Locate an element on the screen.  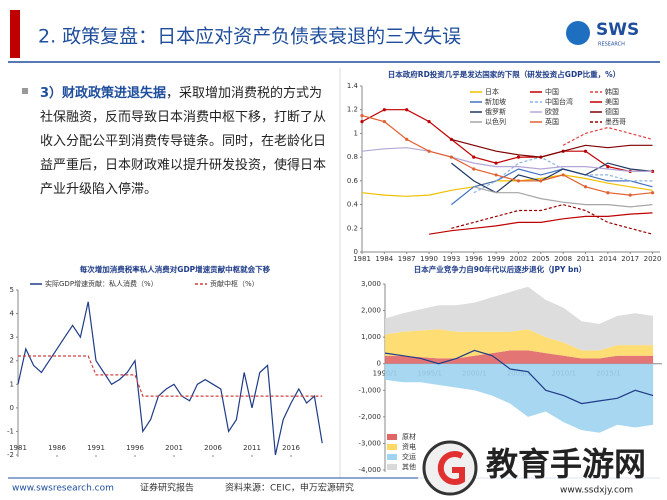
y-tick-label: -3,000 is located at coordinates (369, 443).